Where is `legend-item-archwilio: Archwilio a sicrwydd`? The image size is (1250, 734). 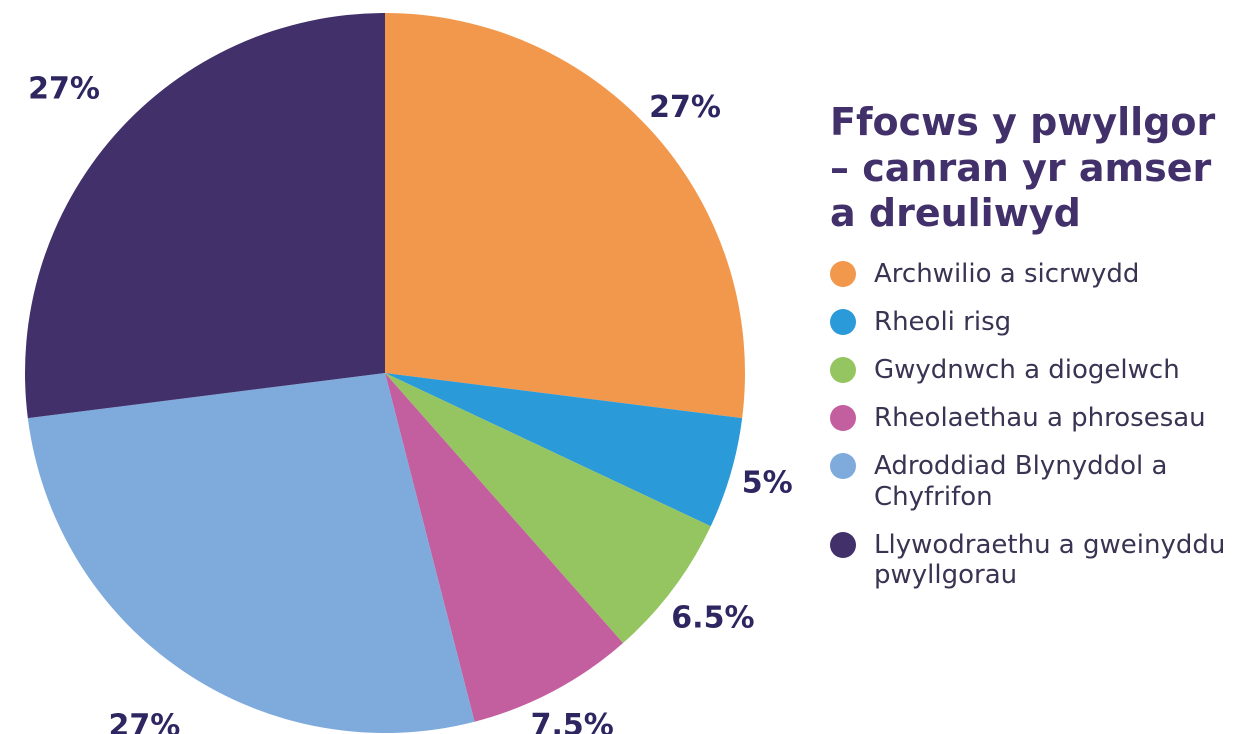 legend-item-archwilio: Archwilio a sicrwydd is located at coordinates (1037, 274).